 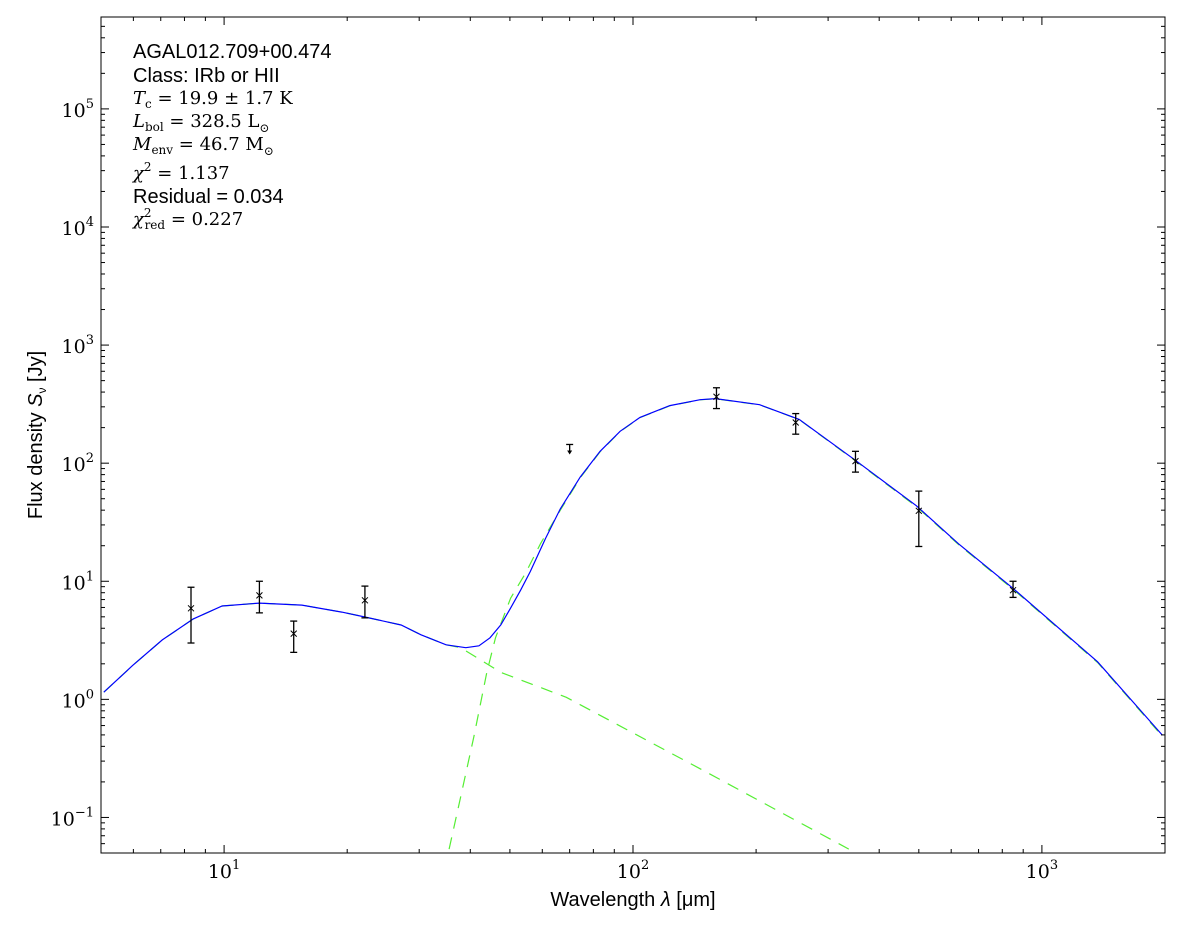 I want to click on y-tick-label: 10⁴, so click(x=78, y=227).